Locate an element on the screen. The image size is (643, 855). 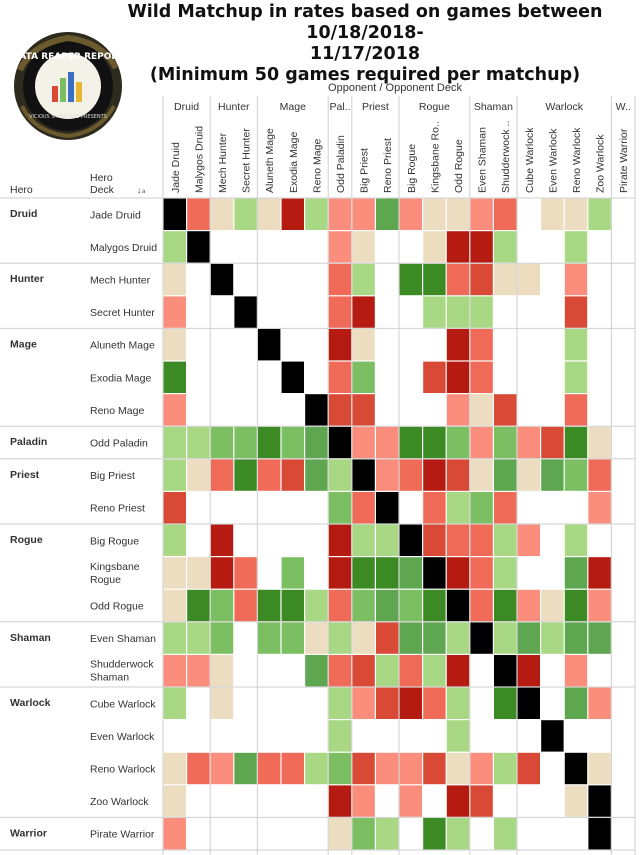
sort-descending-icon: ↓ a is located at coordinates (141, 190).